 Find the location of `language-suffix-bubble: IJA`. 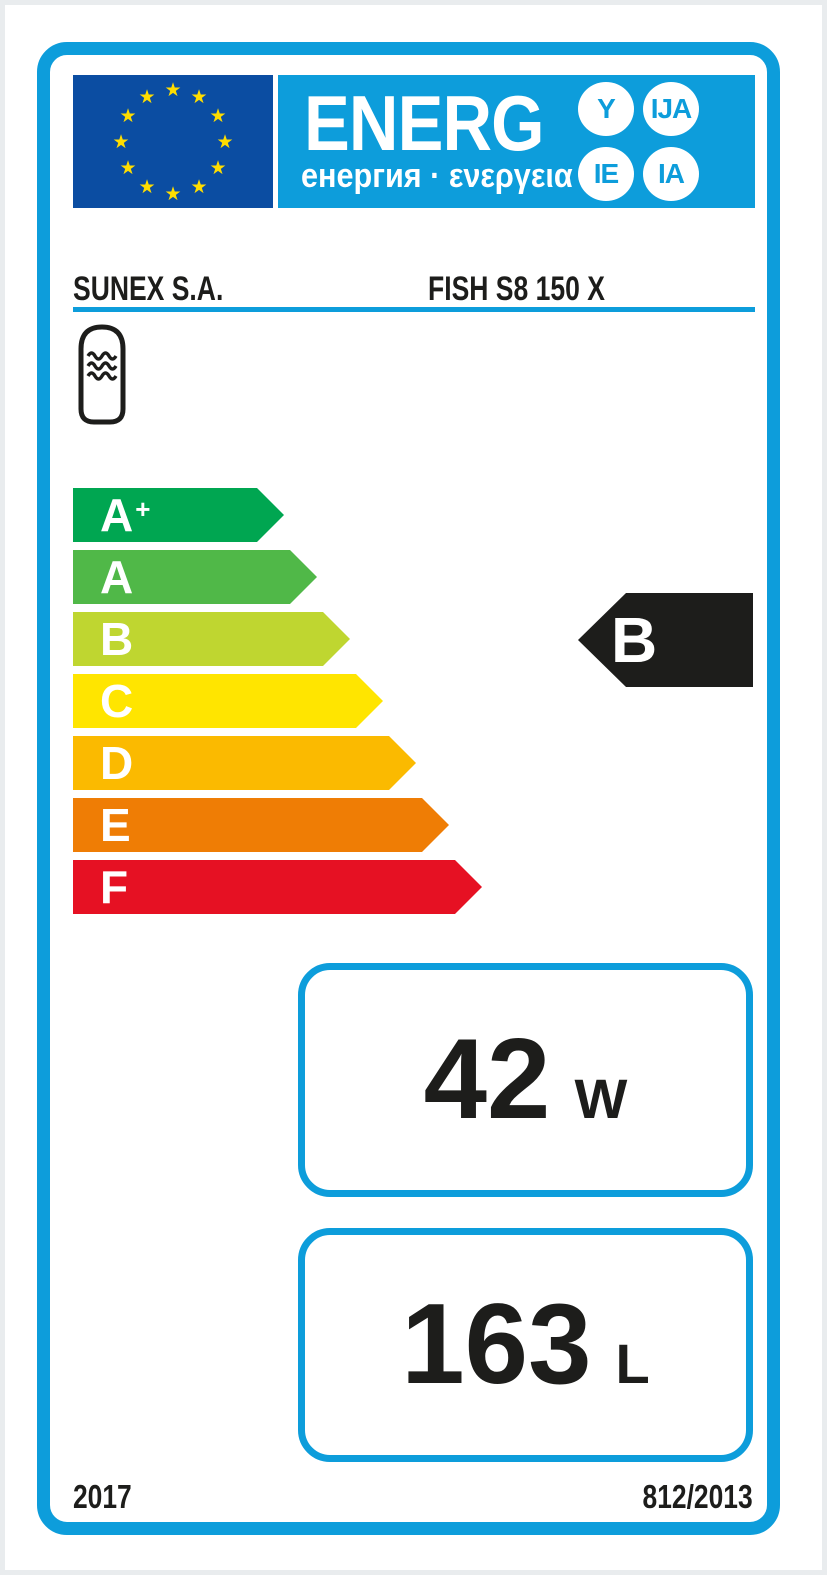

language-suffix-bubble: IJA is located at coordinates (671, 109).